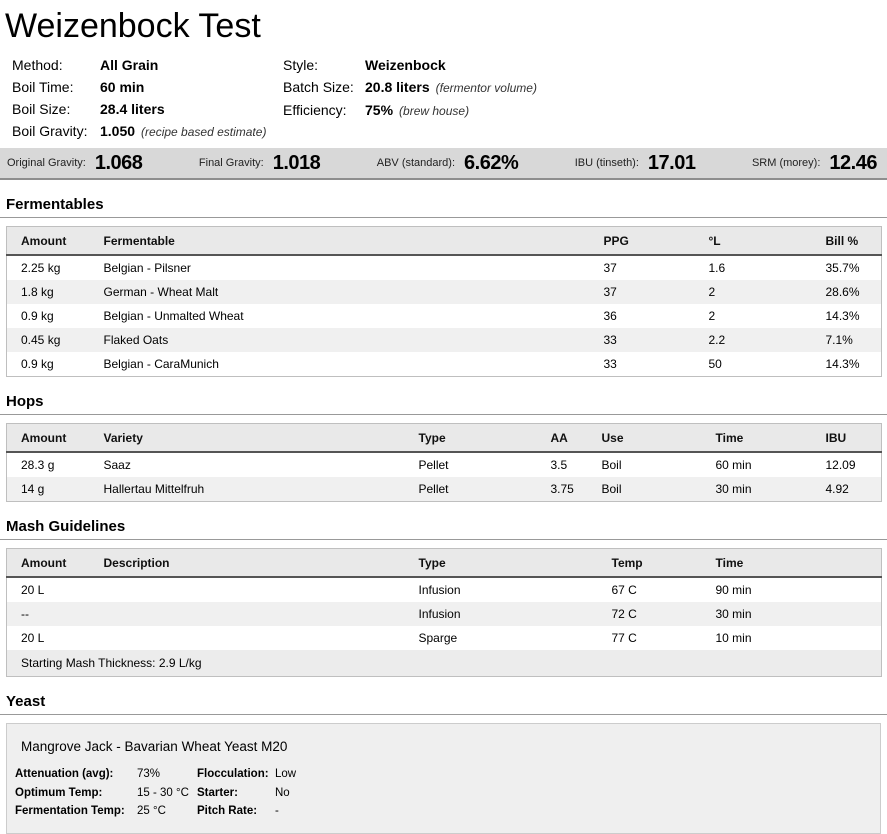 This screenshot has width=887, height=834. I want to click on meta-row: Boil Time: 60 min, so click(147, 87).